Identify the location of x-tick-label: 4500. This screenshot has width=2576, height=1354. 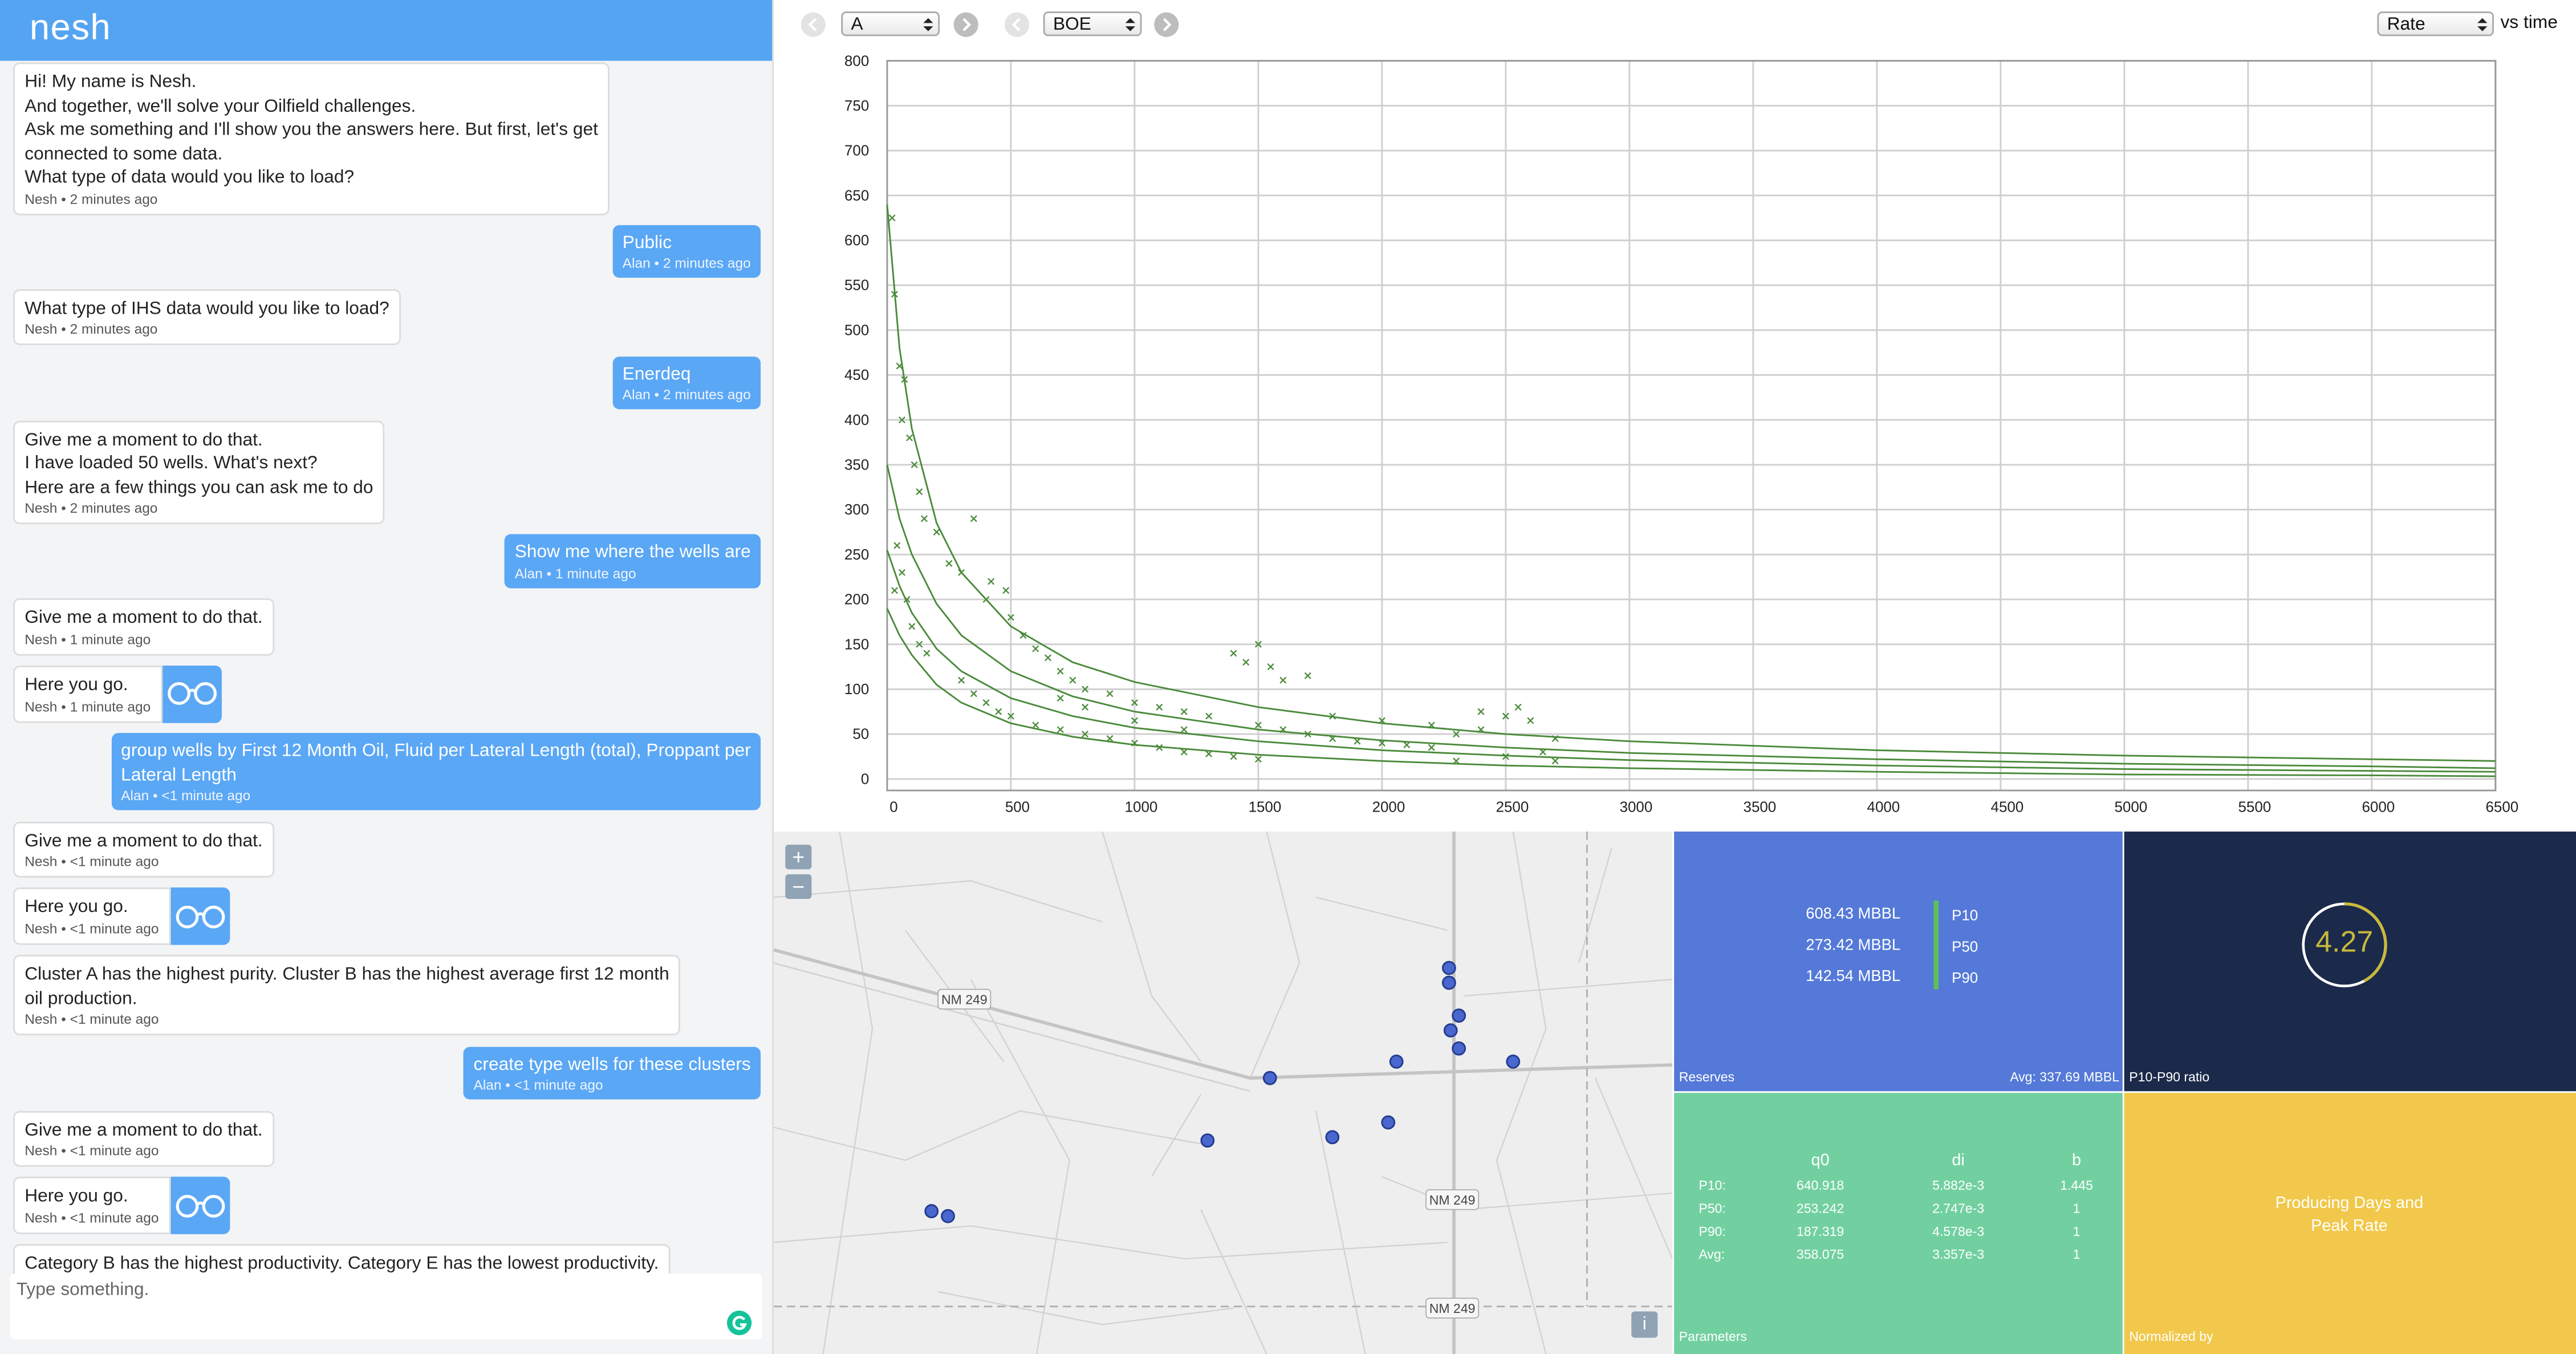
(2007, 807).